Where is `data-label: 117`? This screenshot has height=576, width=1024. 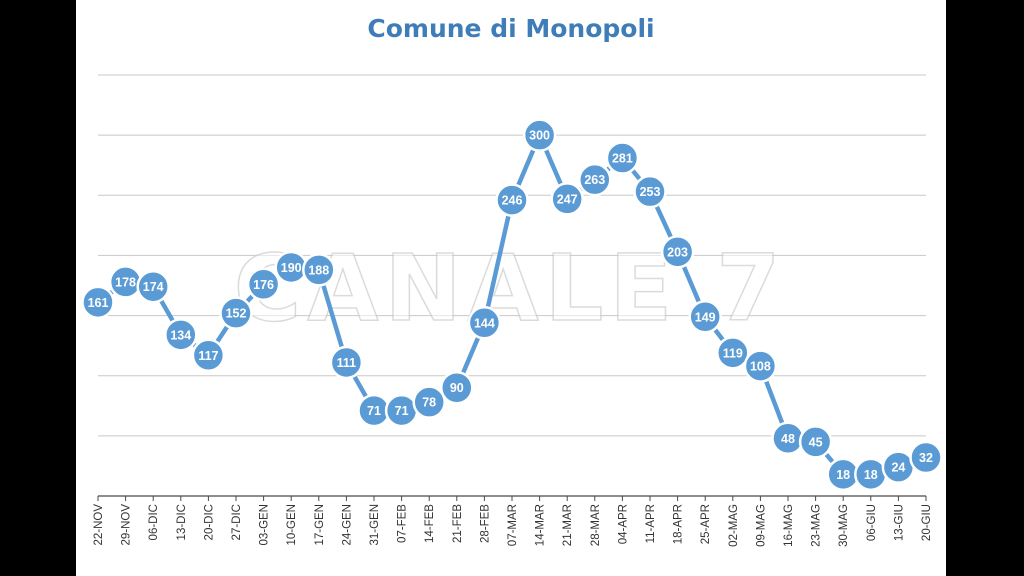
data-label: 117 is located at coordinates (208, 356).